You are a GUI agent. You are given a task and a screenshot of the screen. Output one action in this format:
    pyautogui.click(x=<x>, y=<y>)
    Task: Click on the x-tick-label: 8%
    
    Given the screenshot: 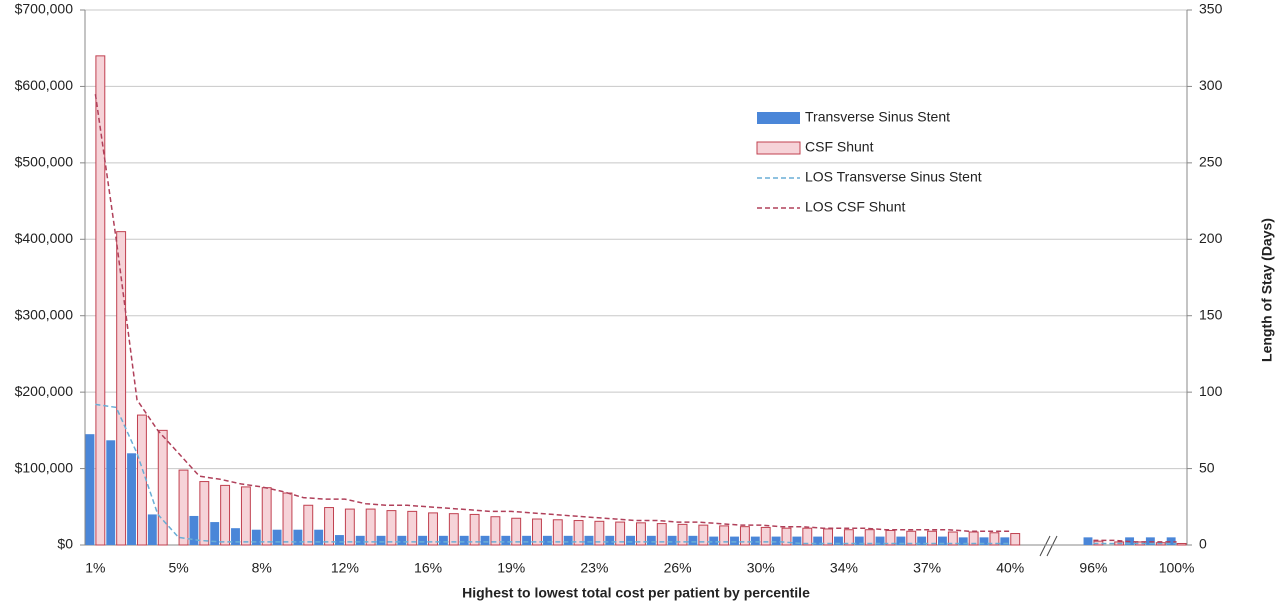 What is the action you would take?
    pyautogui.click(x=262, y=568)
    